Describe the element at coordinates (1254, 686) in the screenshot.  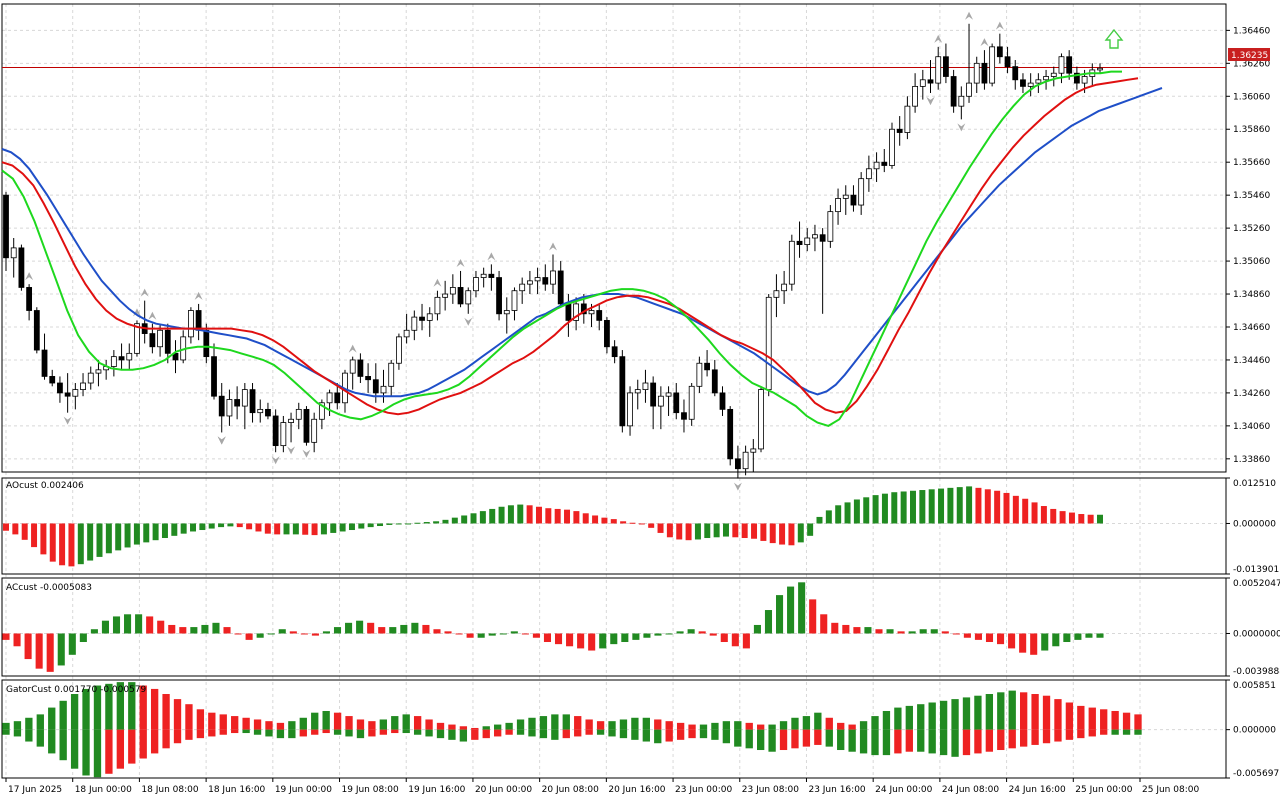
I see `gator-tick-label: 0.005851` at that location.